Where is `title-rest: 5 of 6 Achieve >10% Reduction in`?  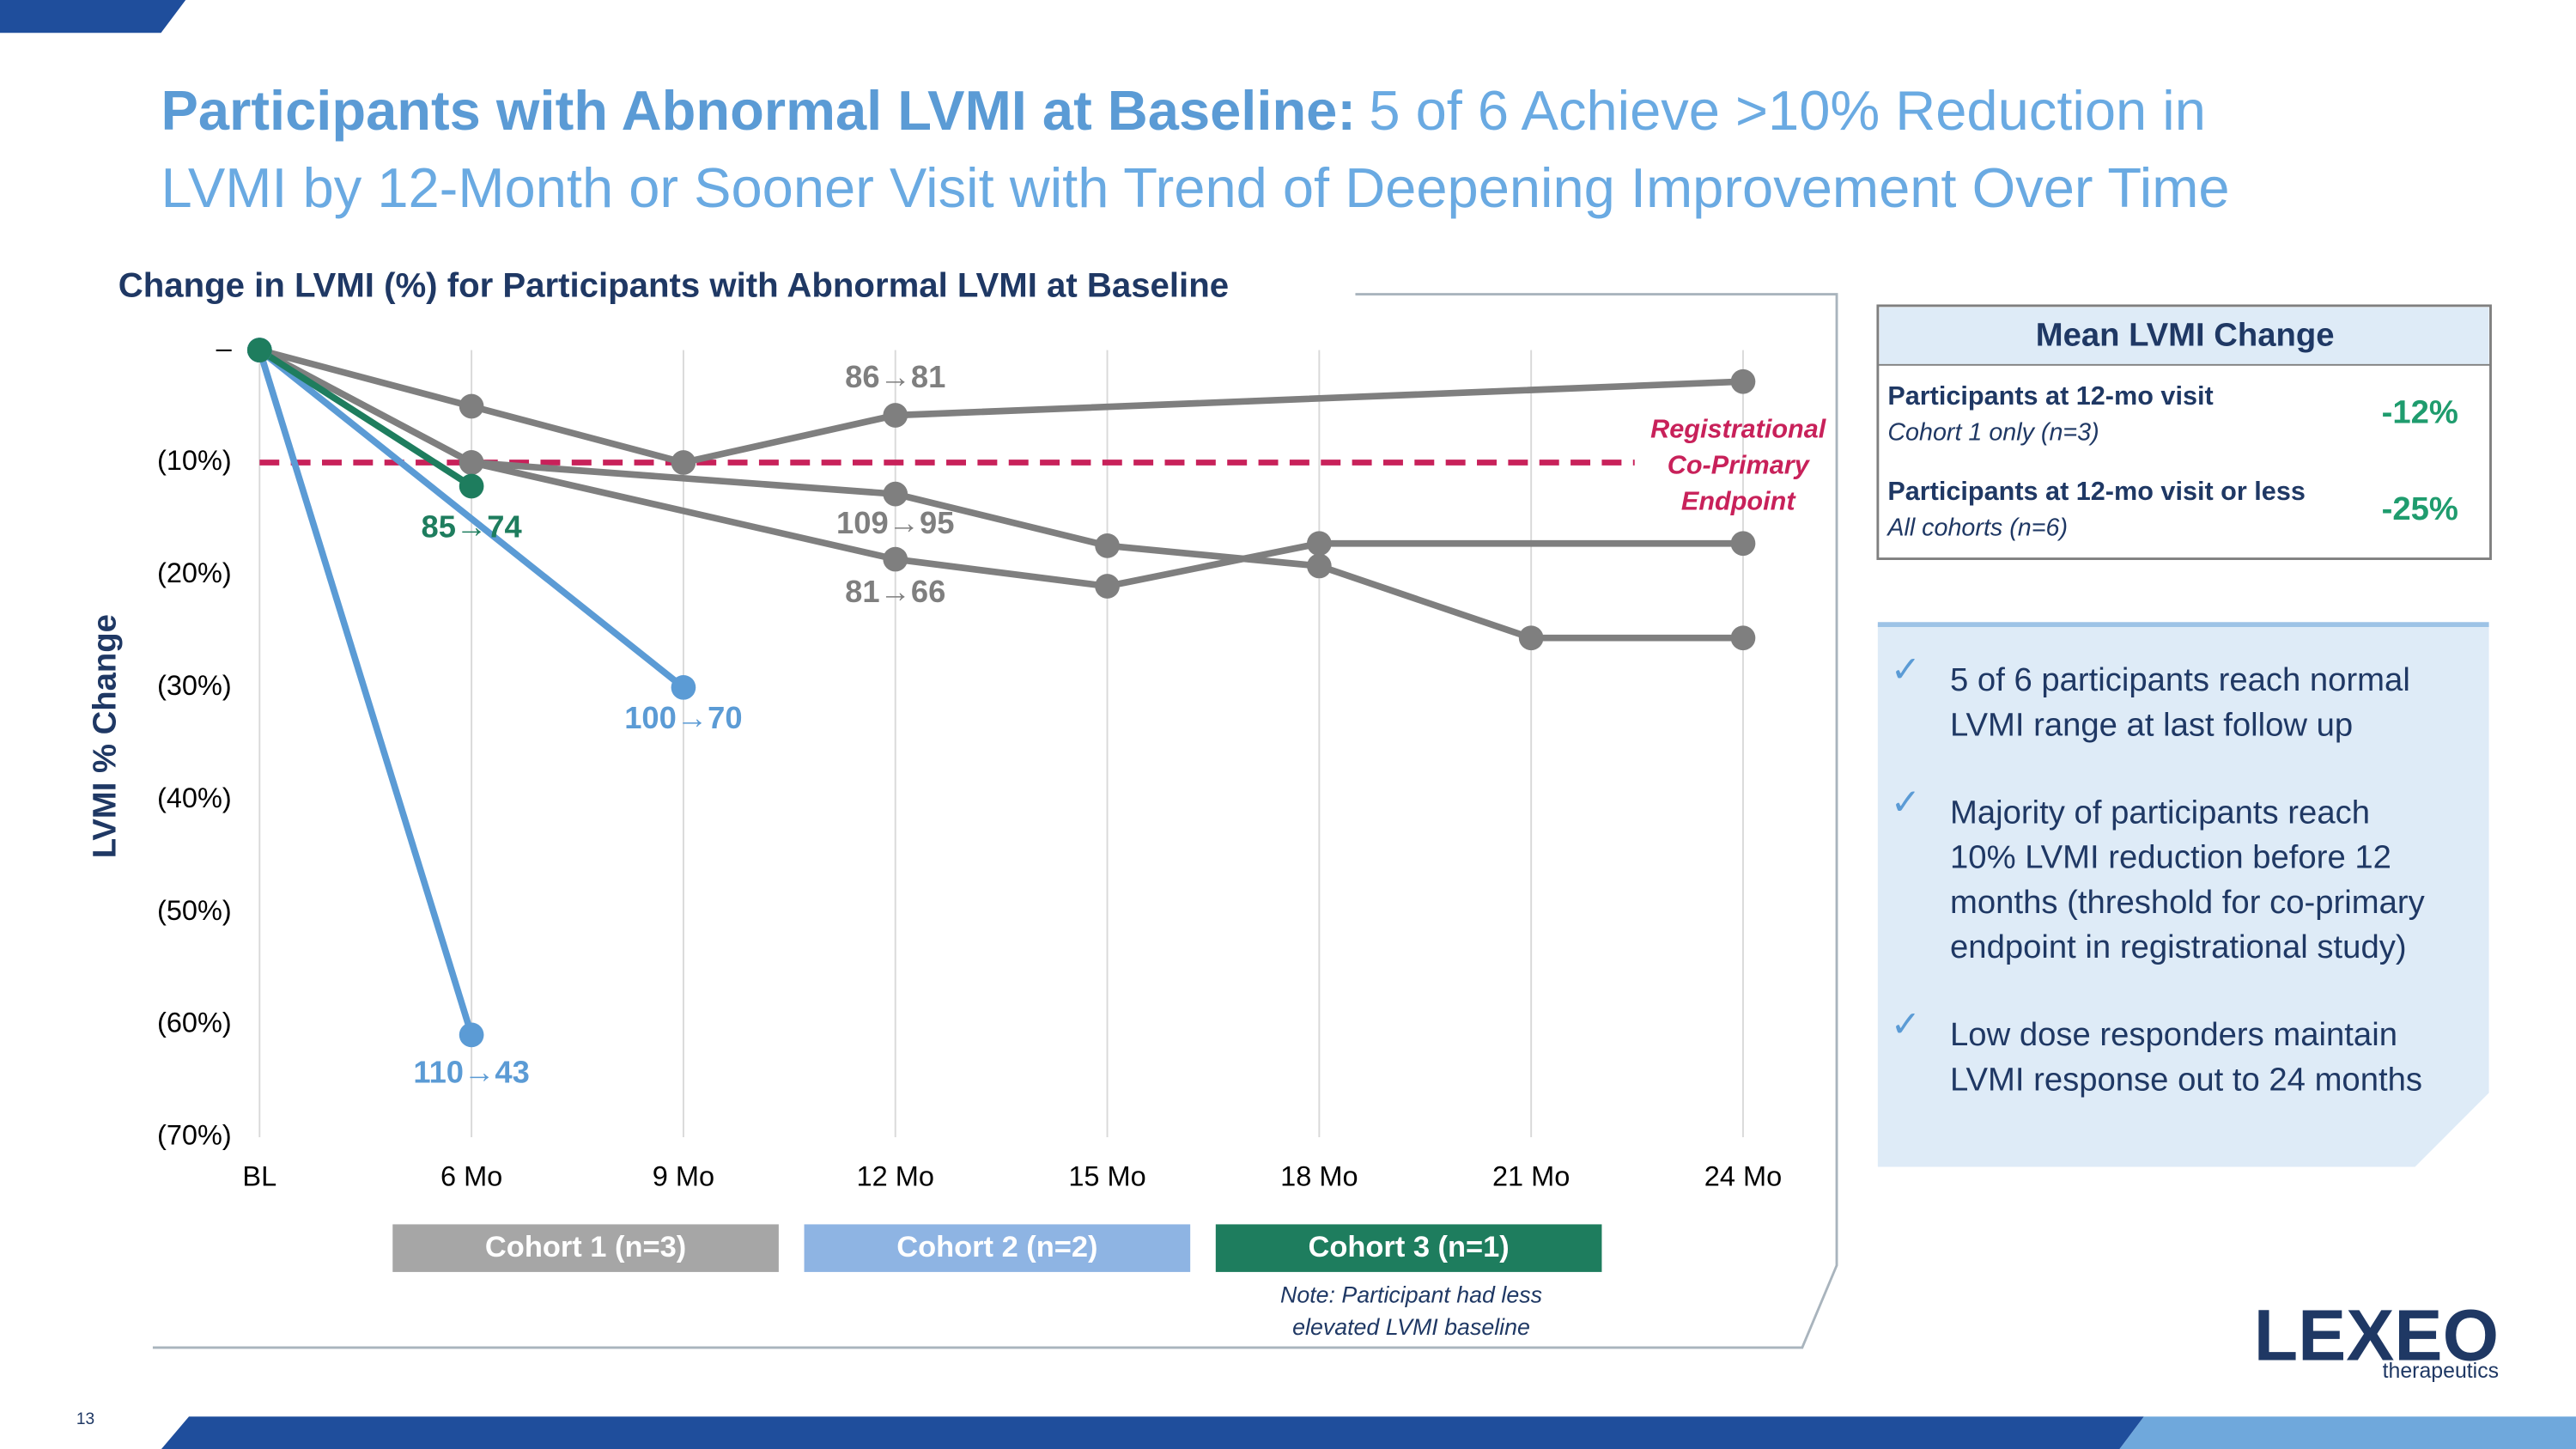 title-rest: 5 of 6 Achieve >10% Reduction in is located at coordinates (1787, 110).